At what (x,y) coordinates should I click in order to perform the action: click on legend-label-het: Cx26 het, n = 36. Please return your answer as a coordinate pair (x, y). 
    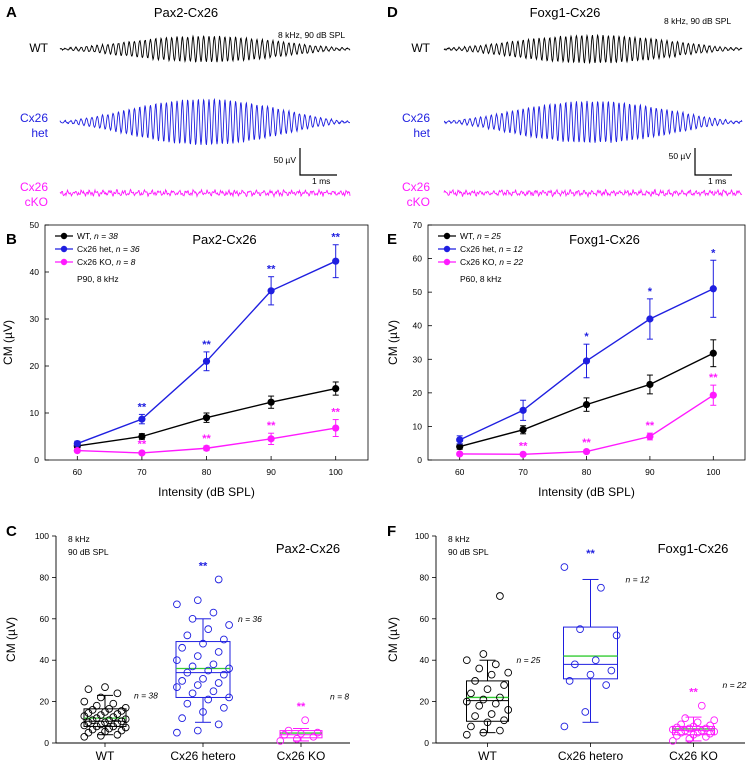
    Looking at the image, I should click on (108, 249).